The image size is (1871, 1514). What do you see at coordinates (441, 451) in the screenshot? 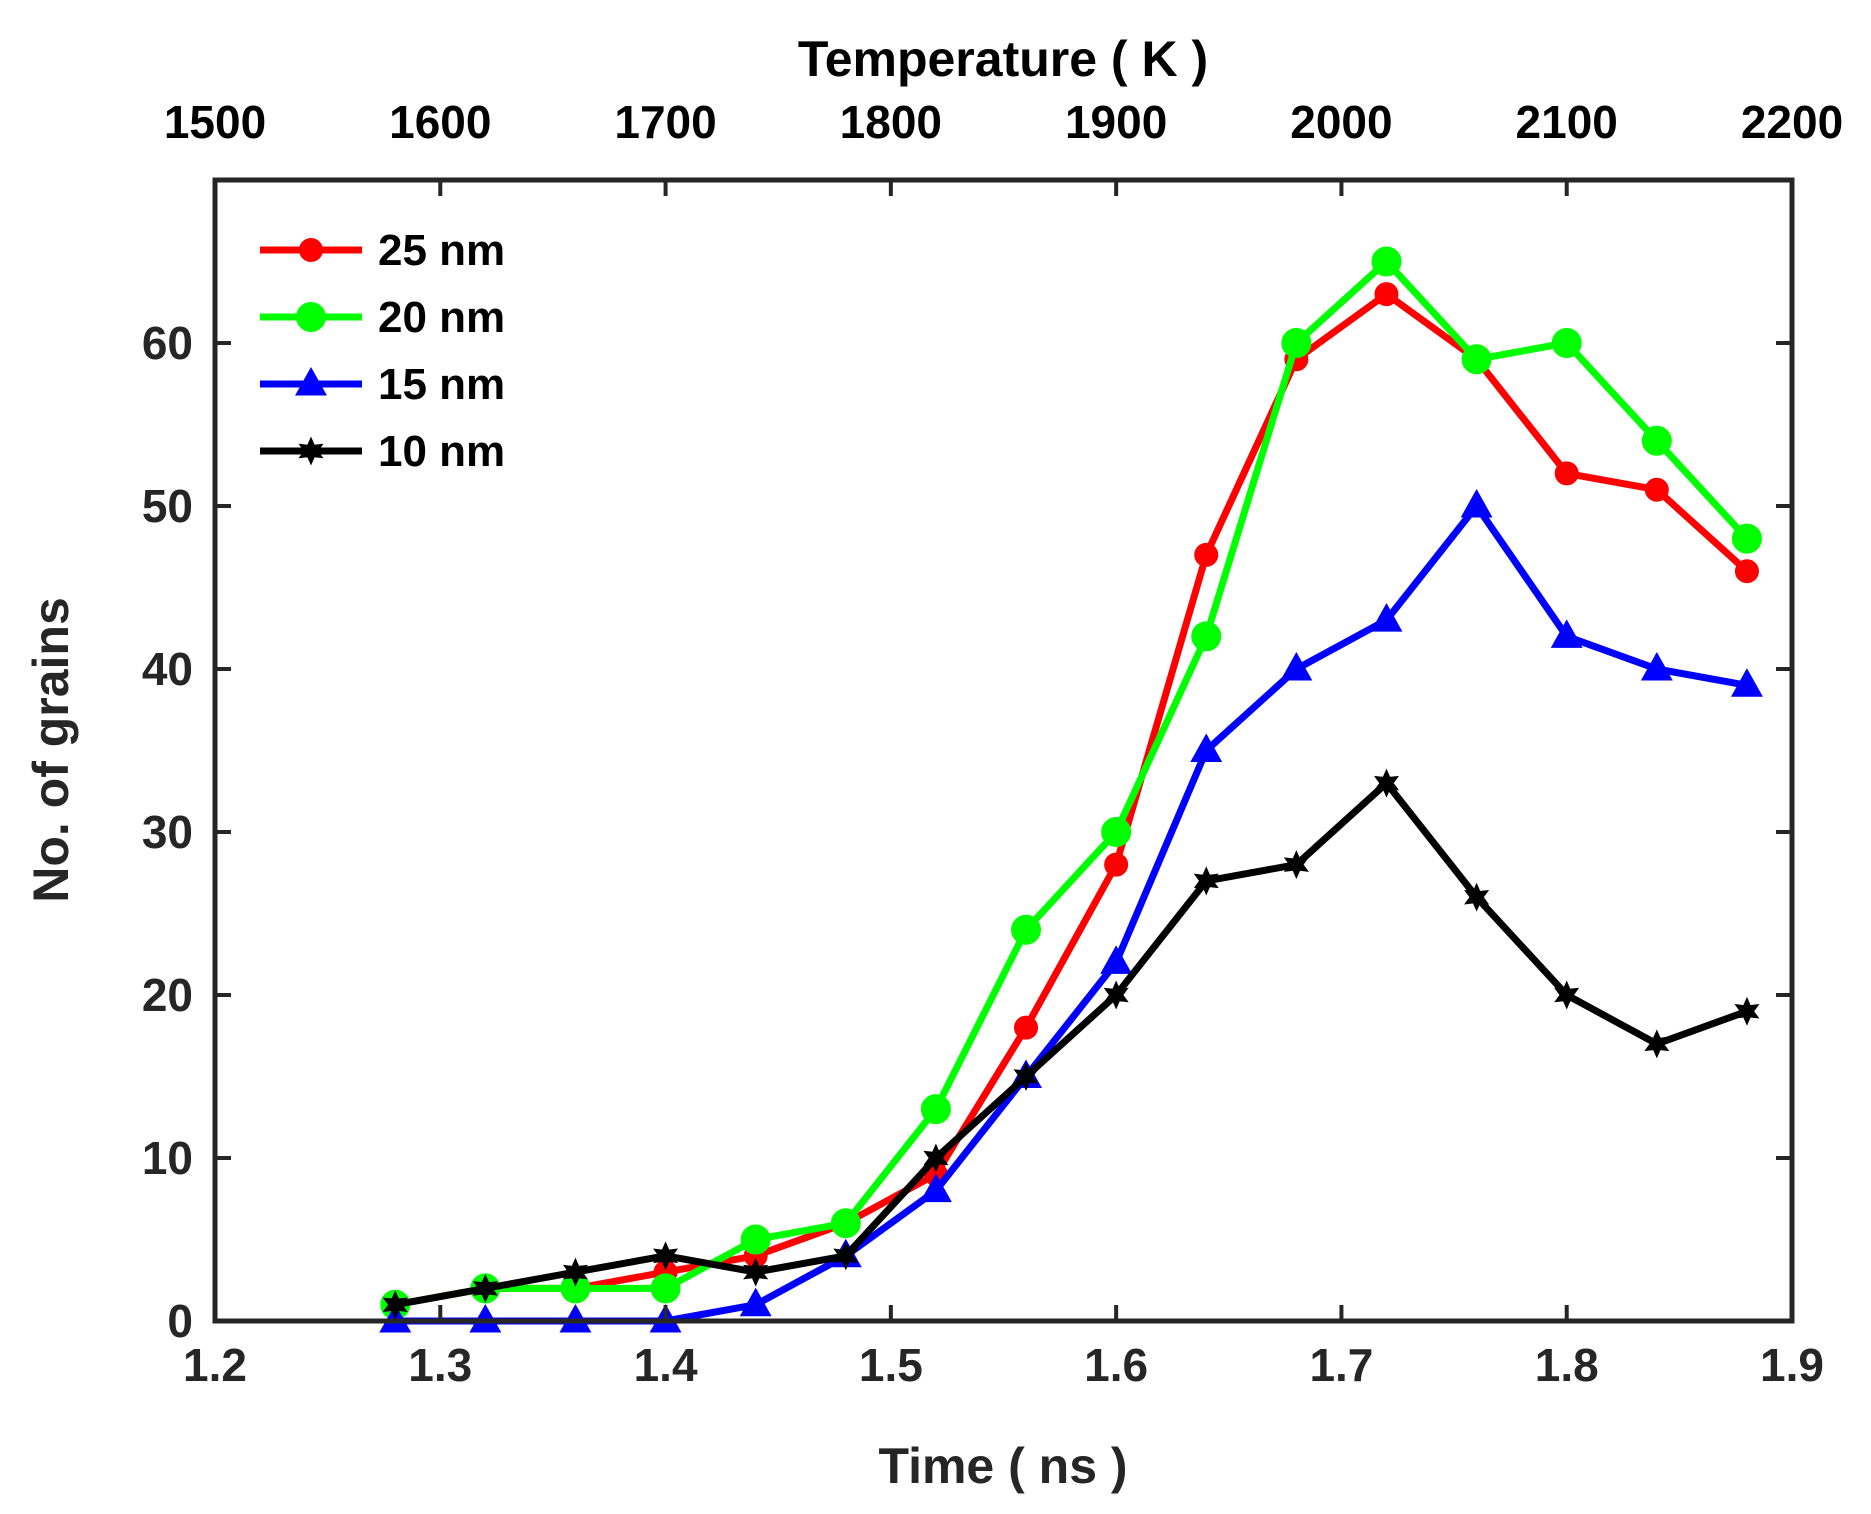
I see `legend-label: 10 nm` at bounding box center [441, 451].